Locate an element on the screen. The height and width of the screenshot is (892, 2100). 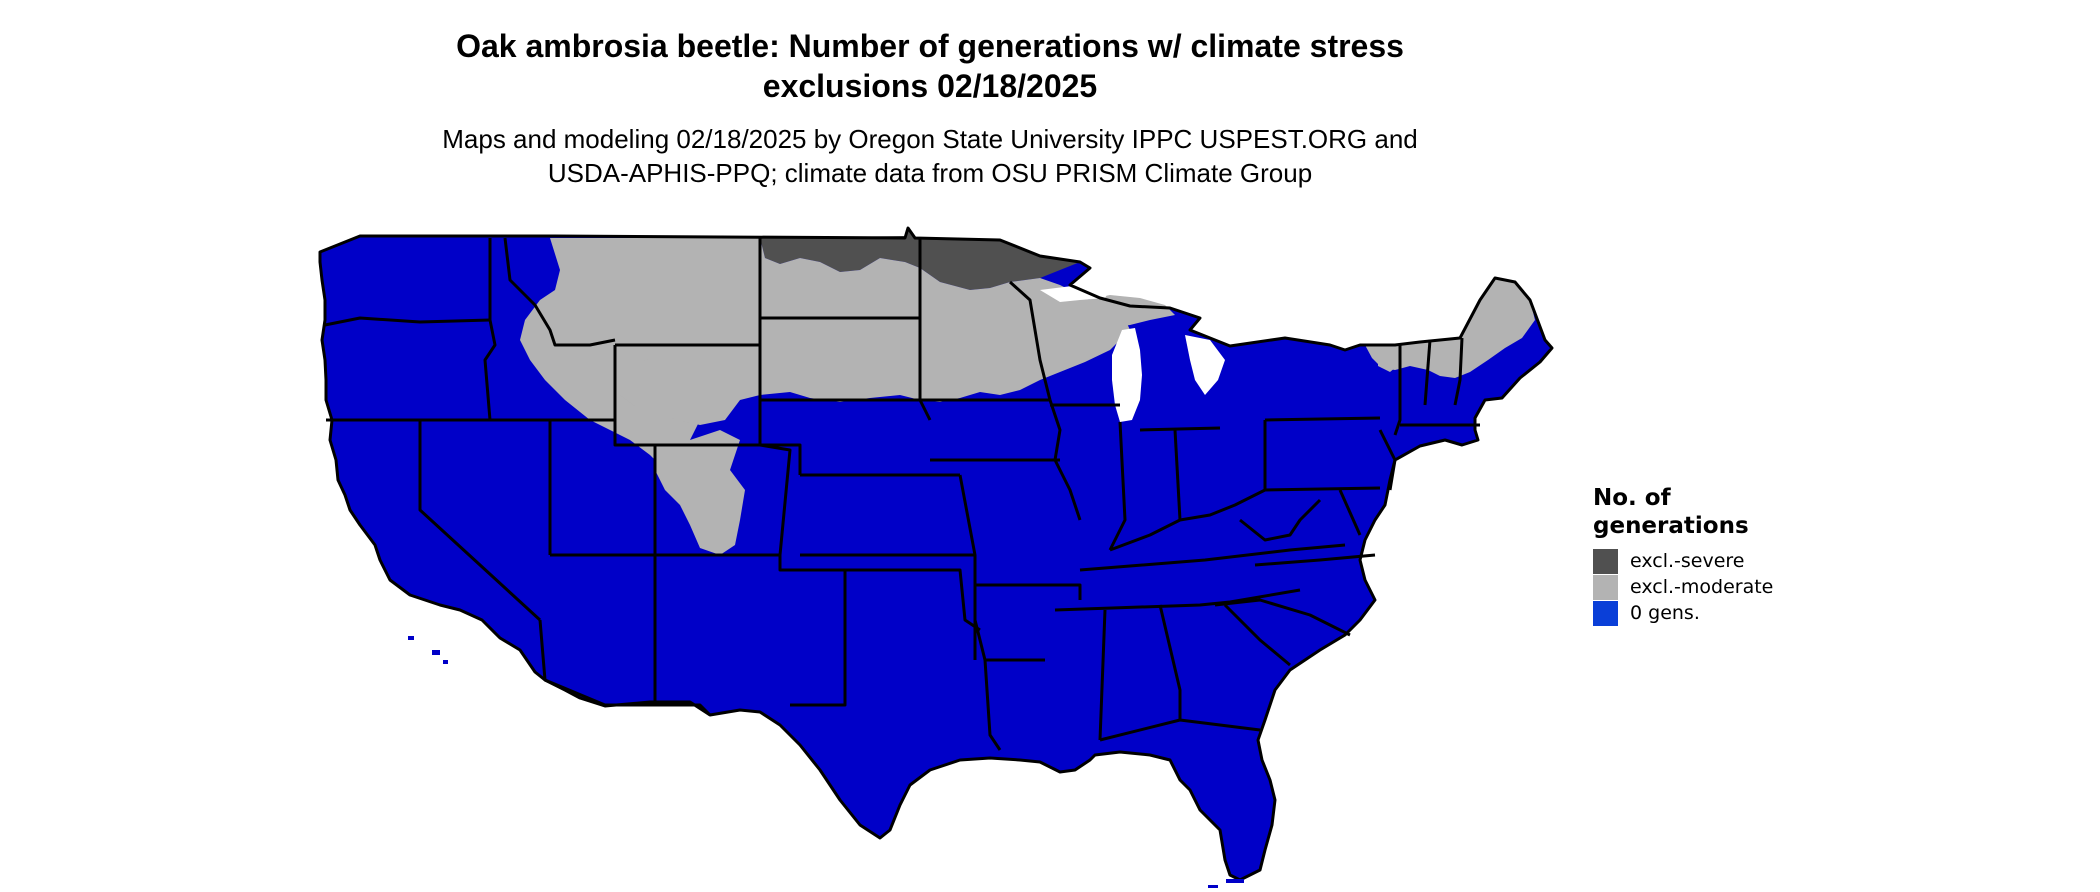
legend-title-line-1: No. of is located at coordinates (1632, 498).